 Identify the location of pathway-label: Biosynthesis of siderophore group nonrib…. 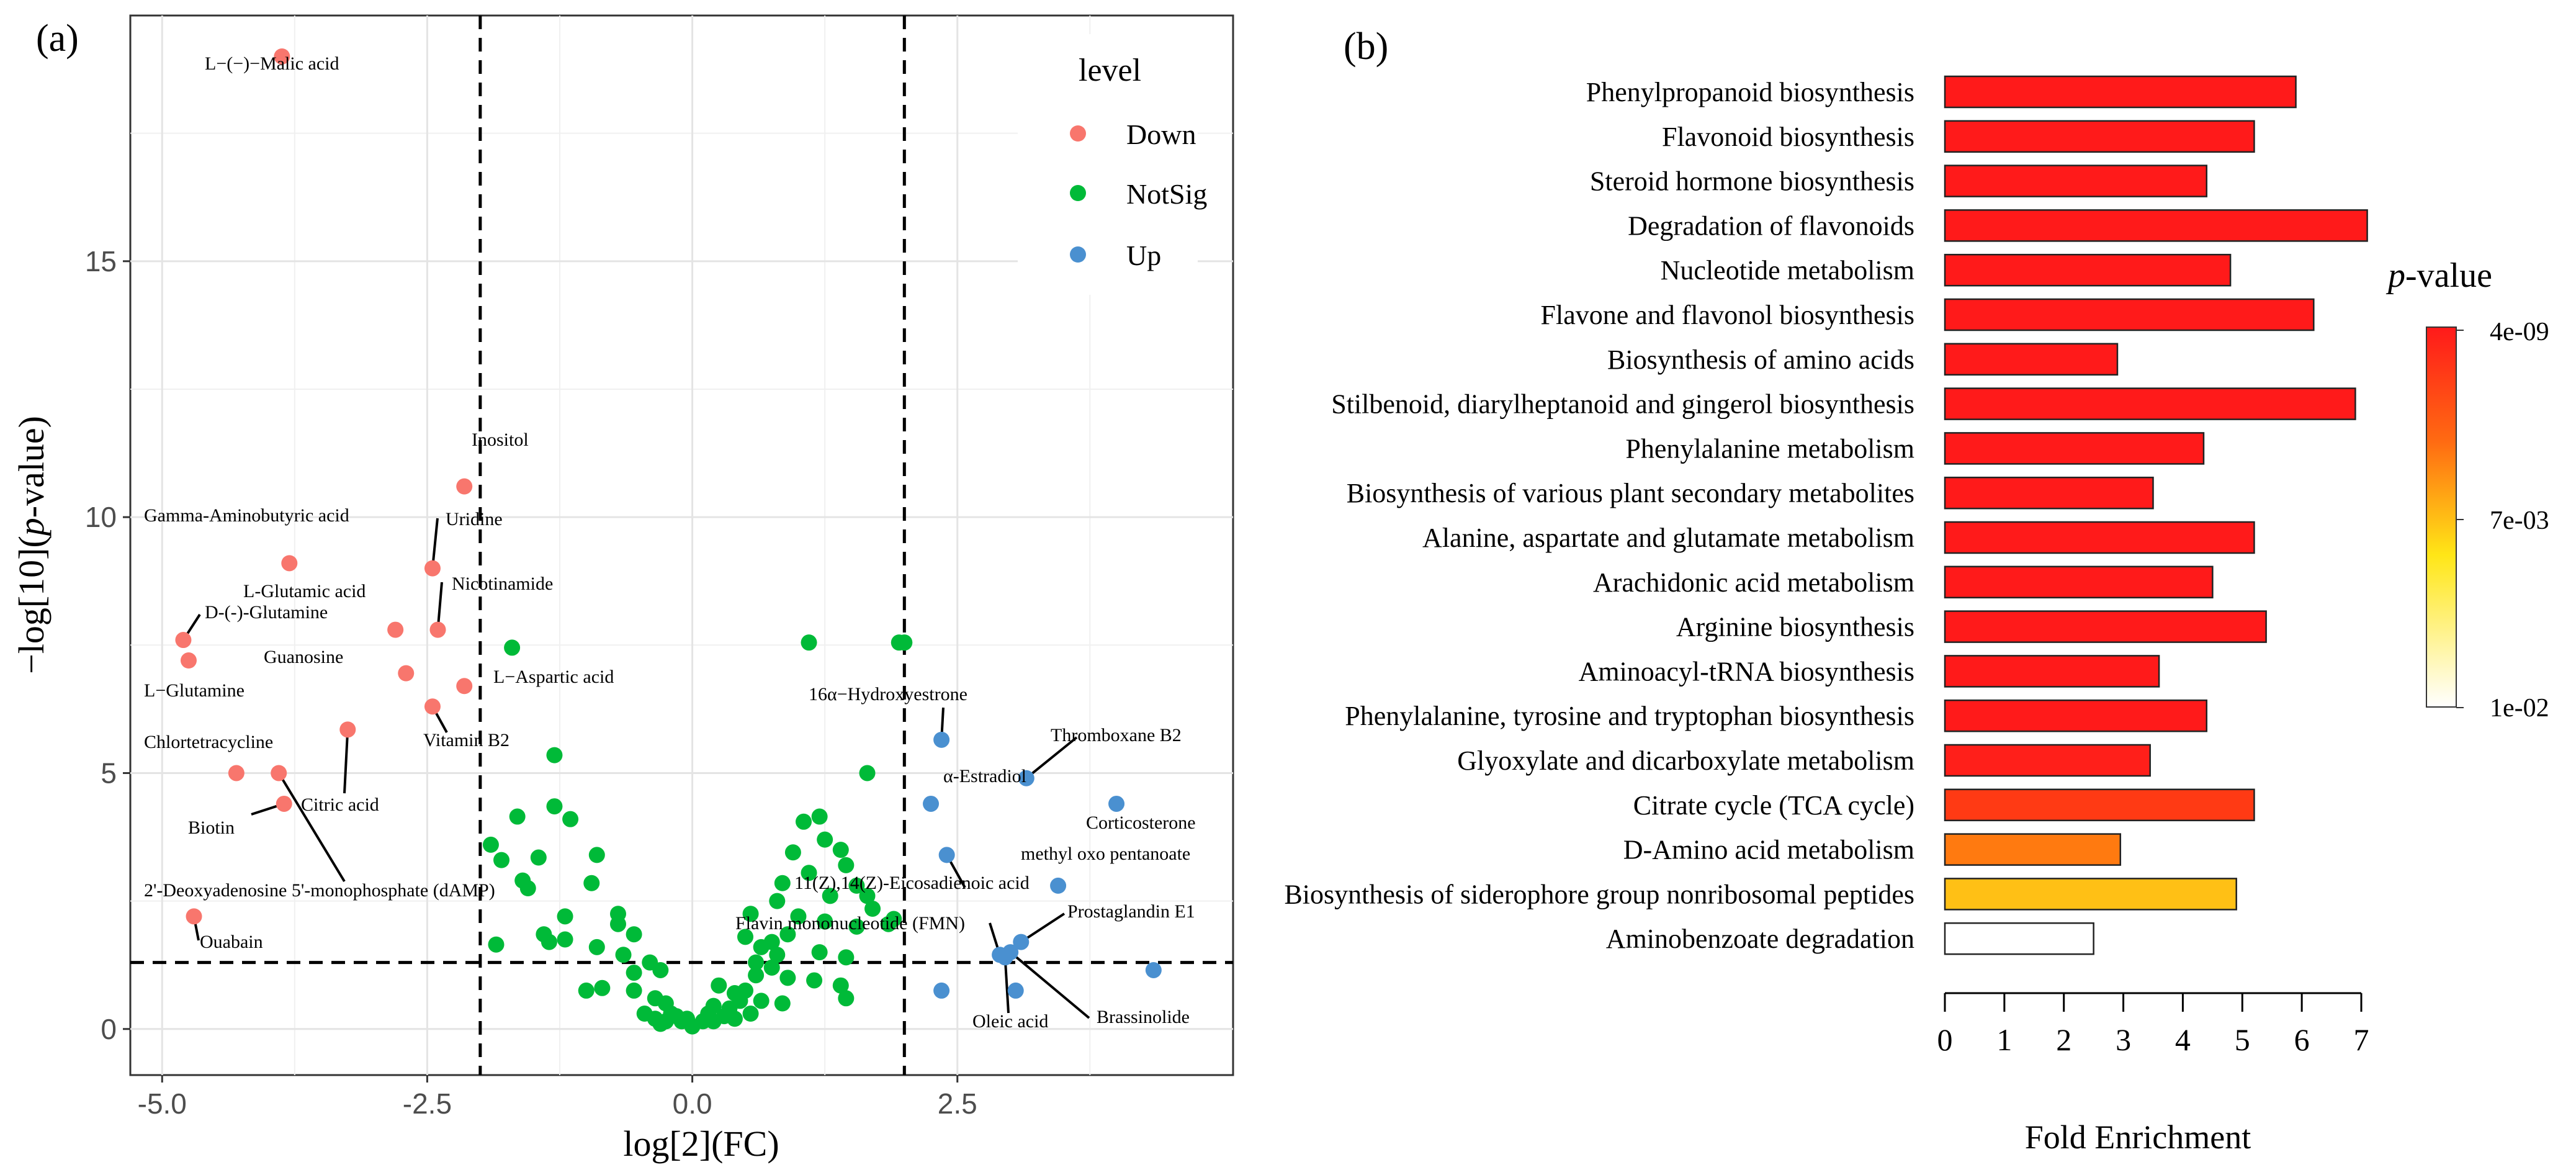
(1599, 894).